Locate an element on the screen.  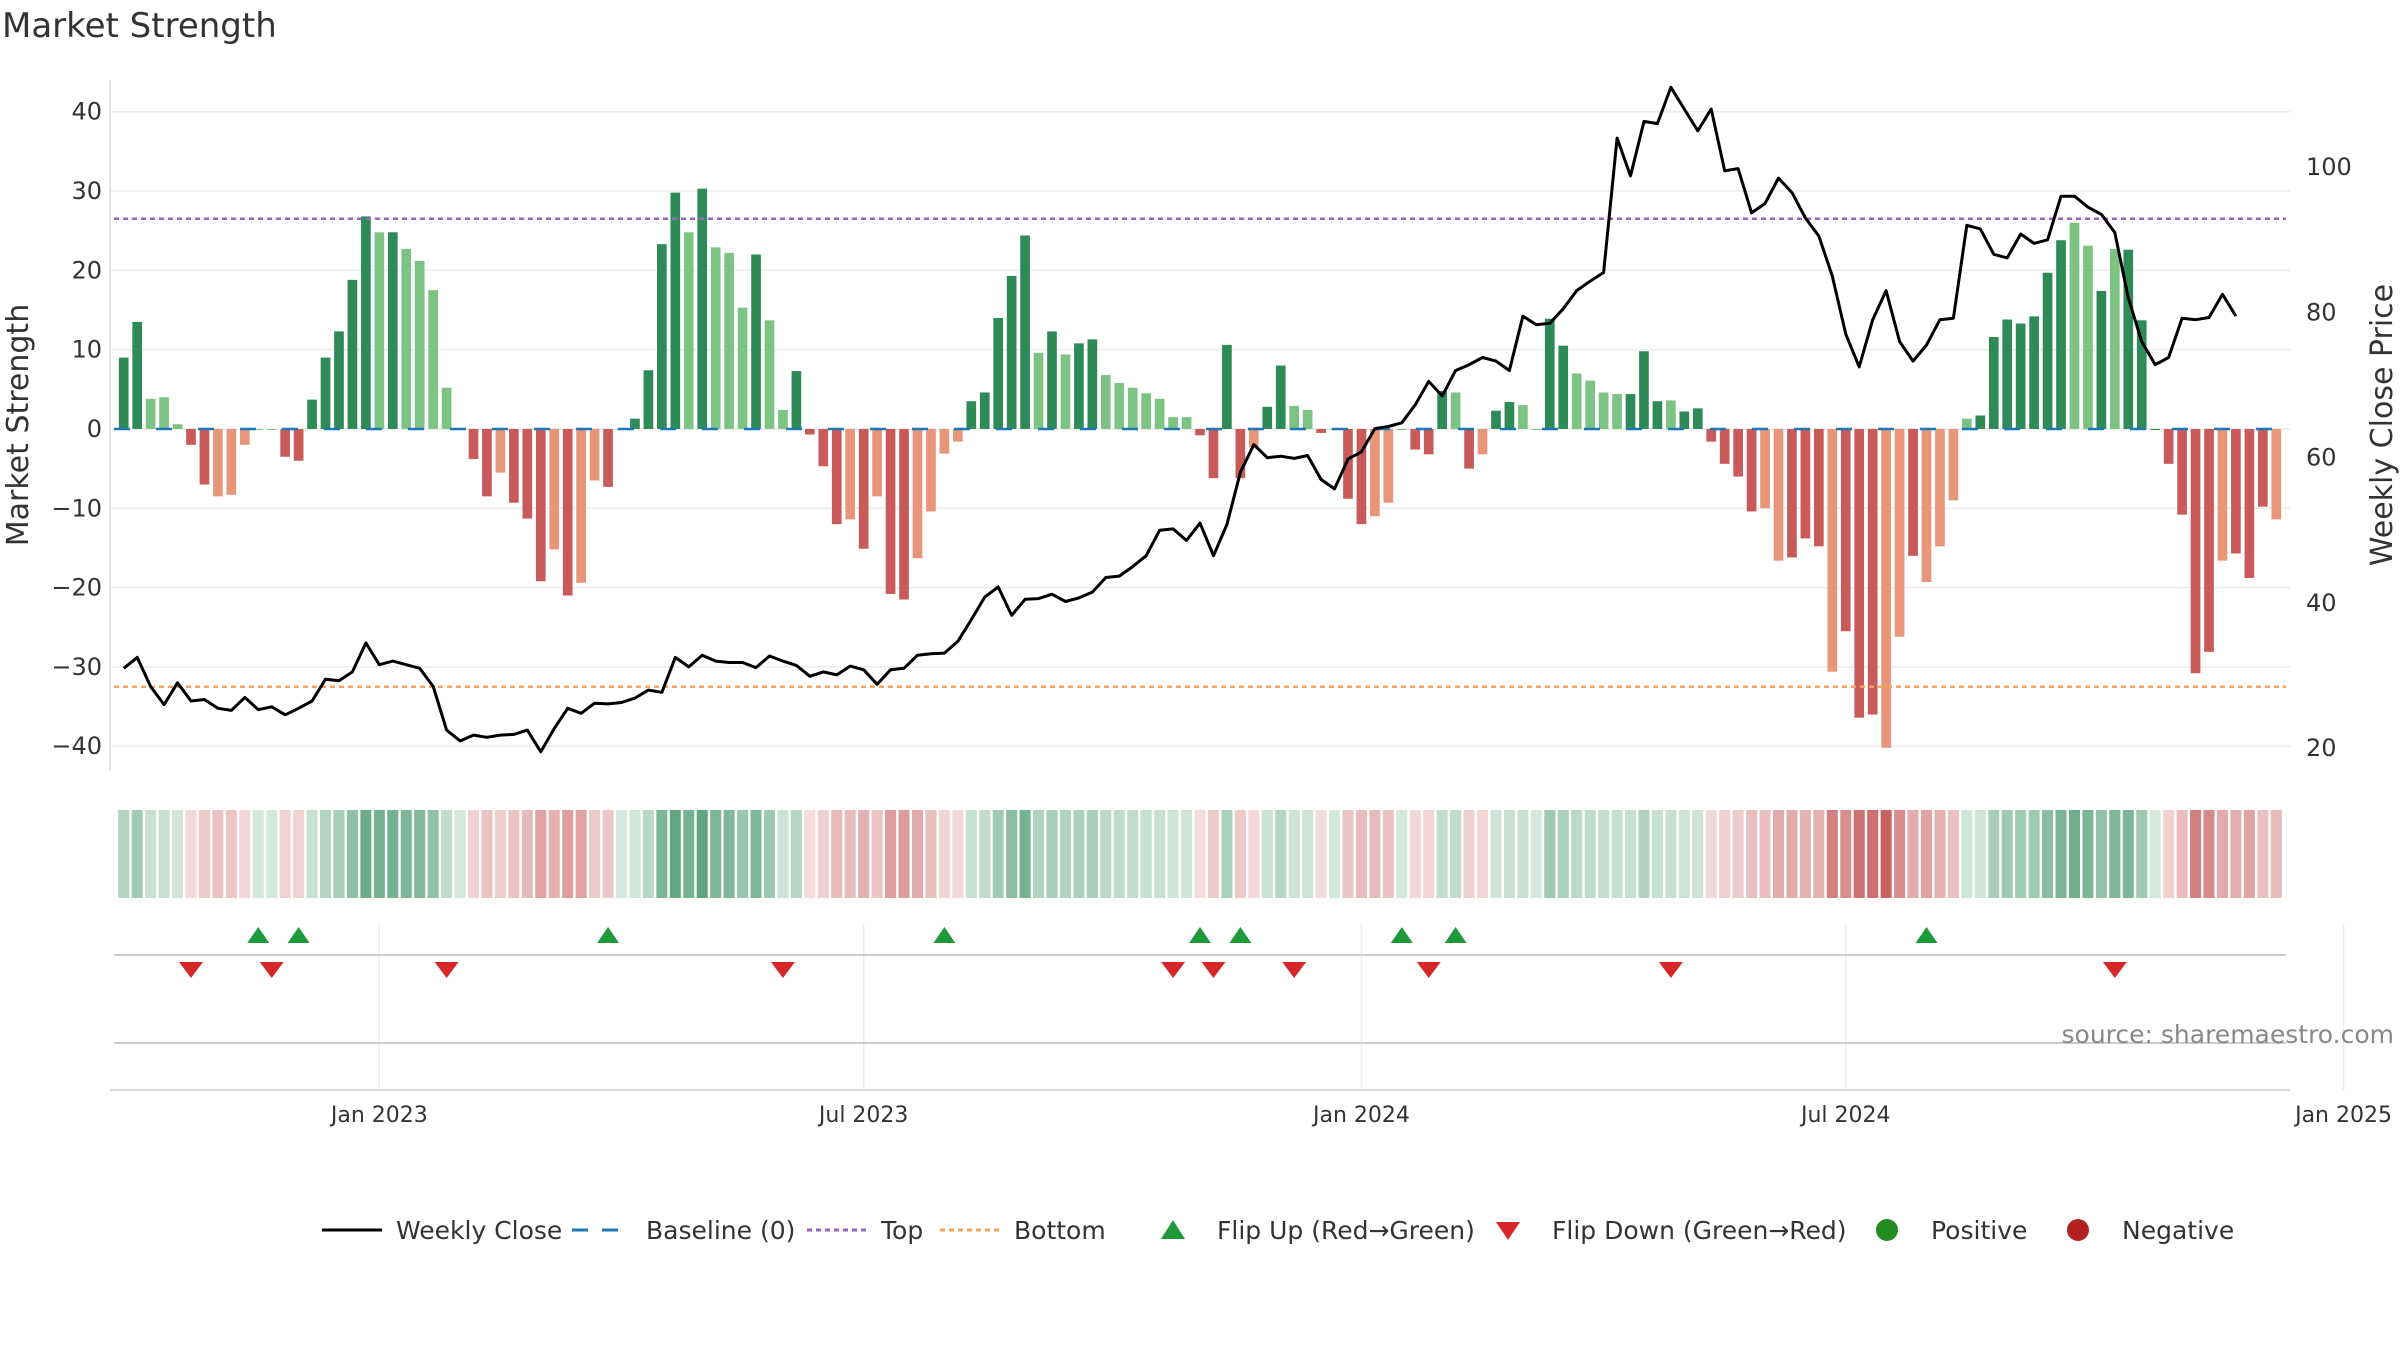
legend-label: Weekly Close is located at coordinates (479, 1230).